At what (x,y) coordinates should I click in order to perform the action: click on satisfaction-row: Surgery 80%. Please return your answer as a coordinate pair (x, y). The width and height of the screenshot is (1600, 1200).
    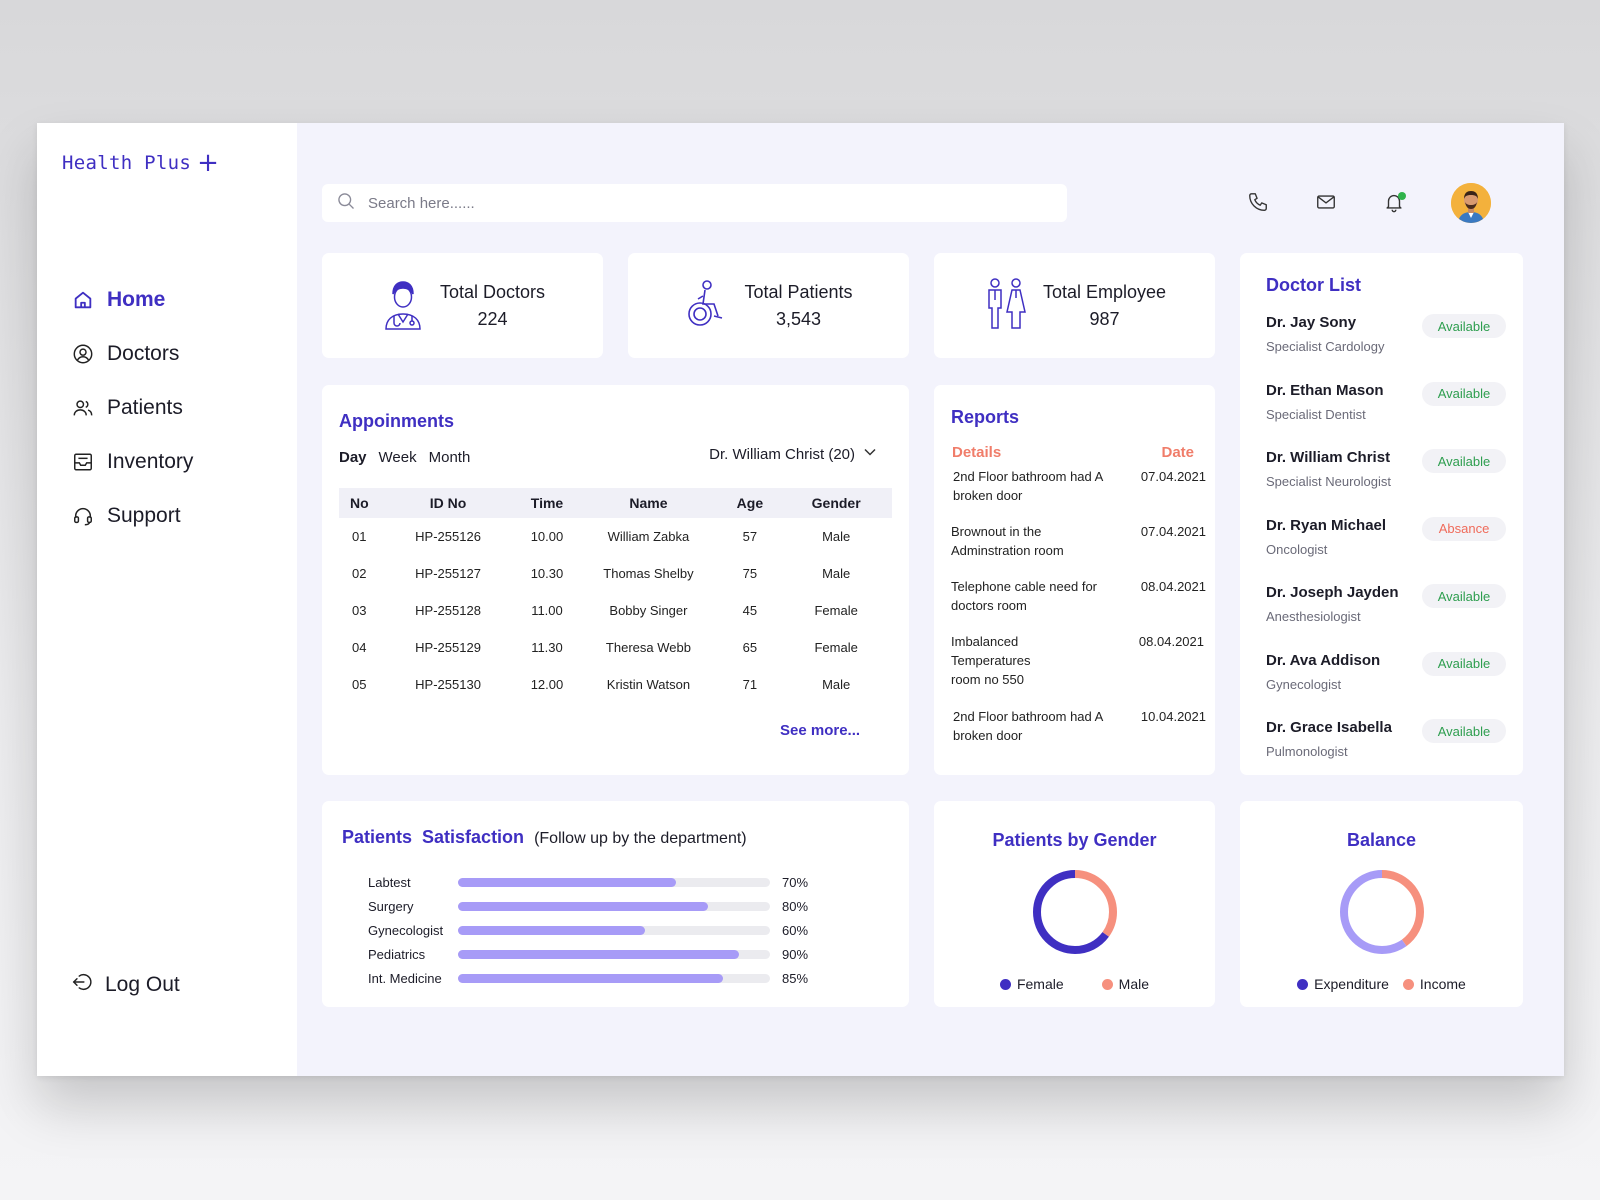
    Looking at the image, I should click on (588, 906).